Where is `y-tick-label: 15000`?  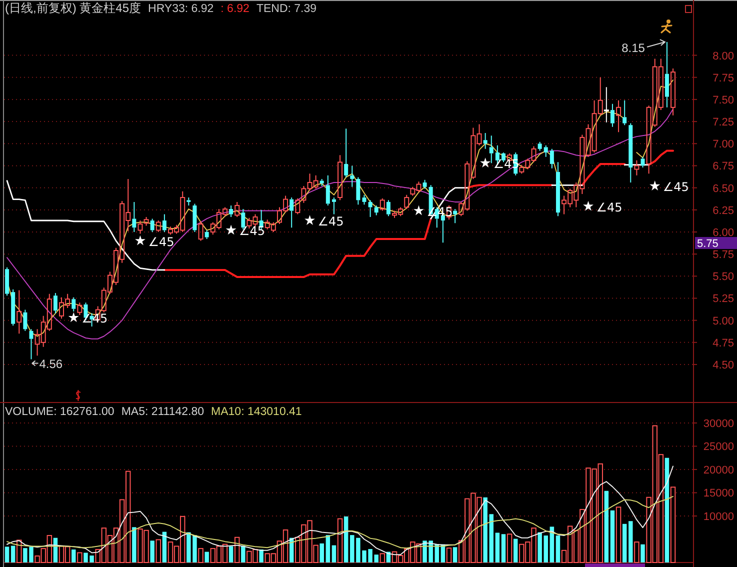
y-tick-label: 15000 is located at coordinates (718, 494).